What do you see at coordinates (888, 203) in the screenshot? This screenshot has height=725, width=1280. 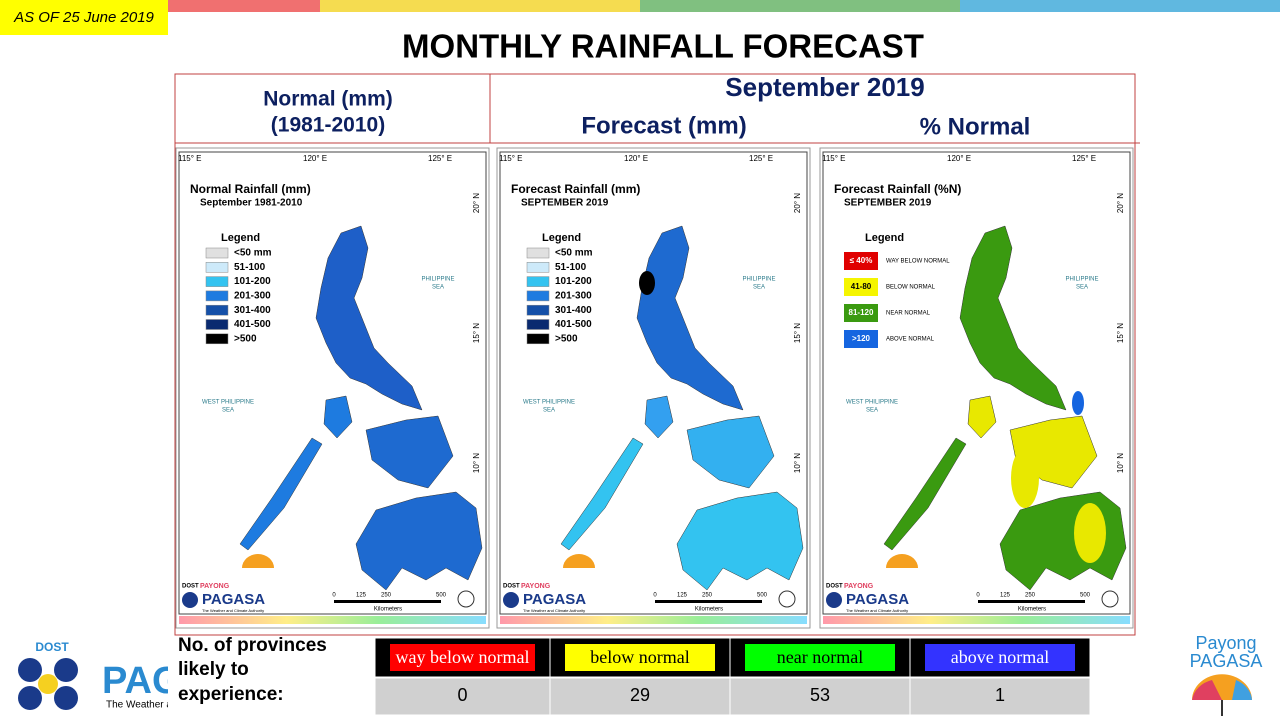 I see `map-subtitle: SEPTEMBER 2019` at bounding box center [888, 203].